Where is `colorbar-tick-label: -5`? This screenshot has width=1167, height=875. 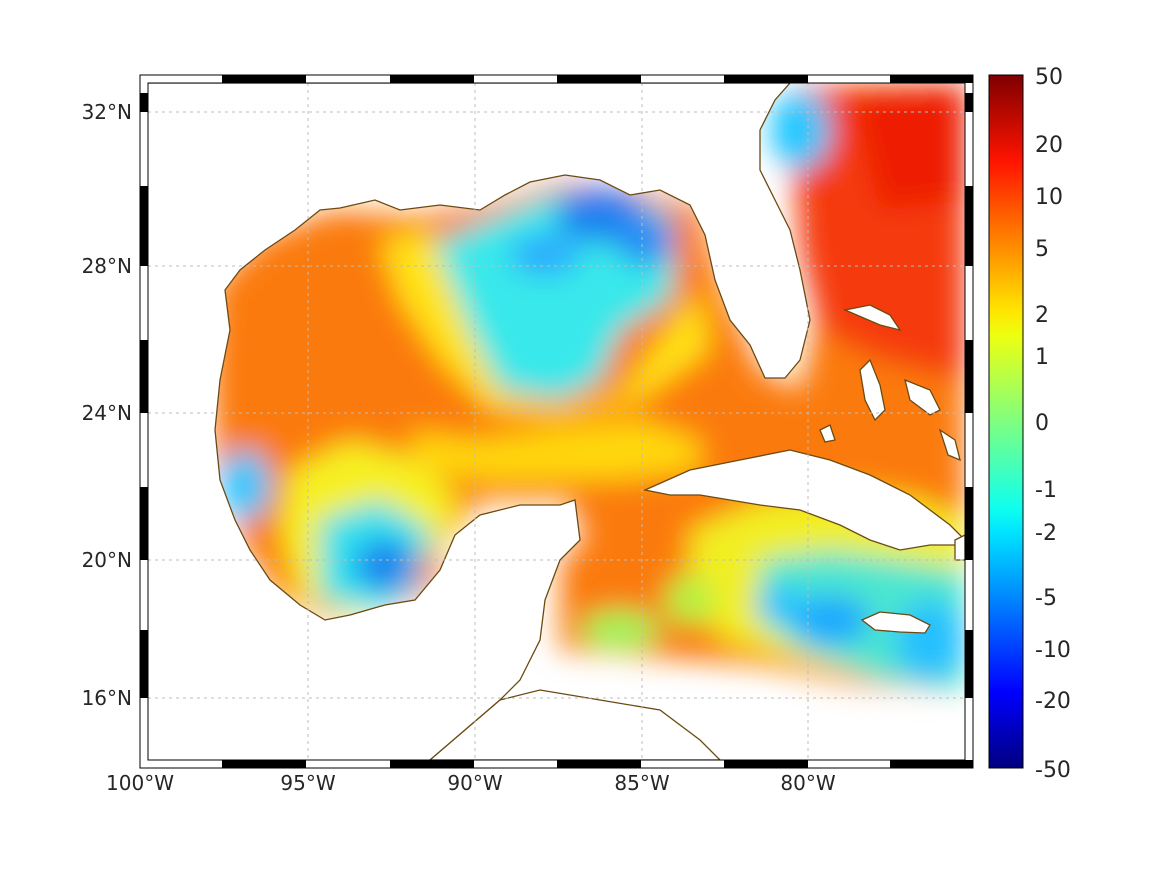 colorbar-tick-label: -5 is located at coordinates (1046, 598).